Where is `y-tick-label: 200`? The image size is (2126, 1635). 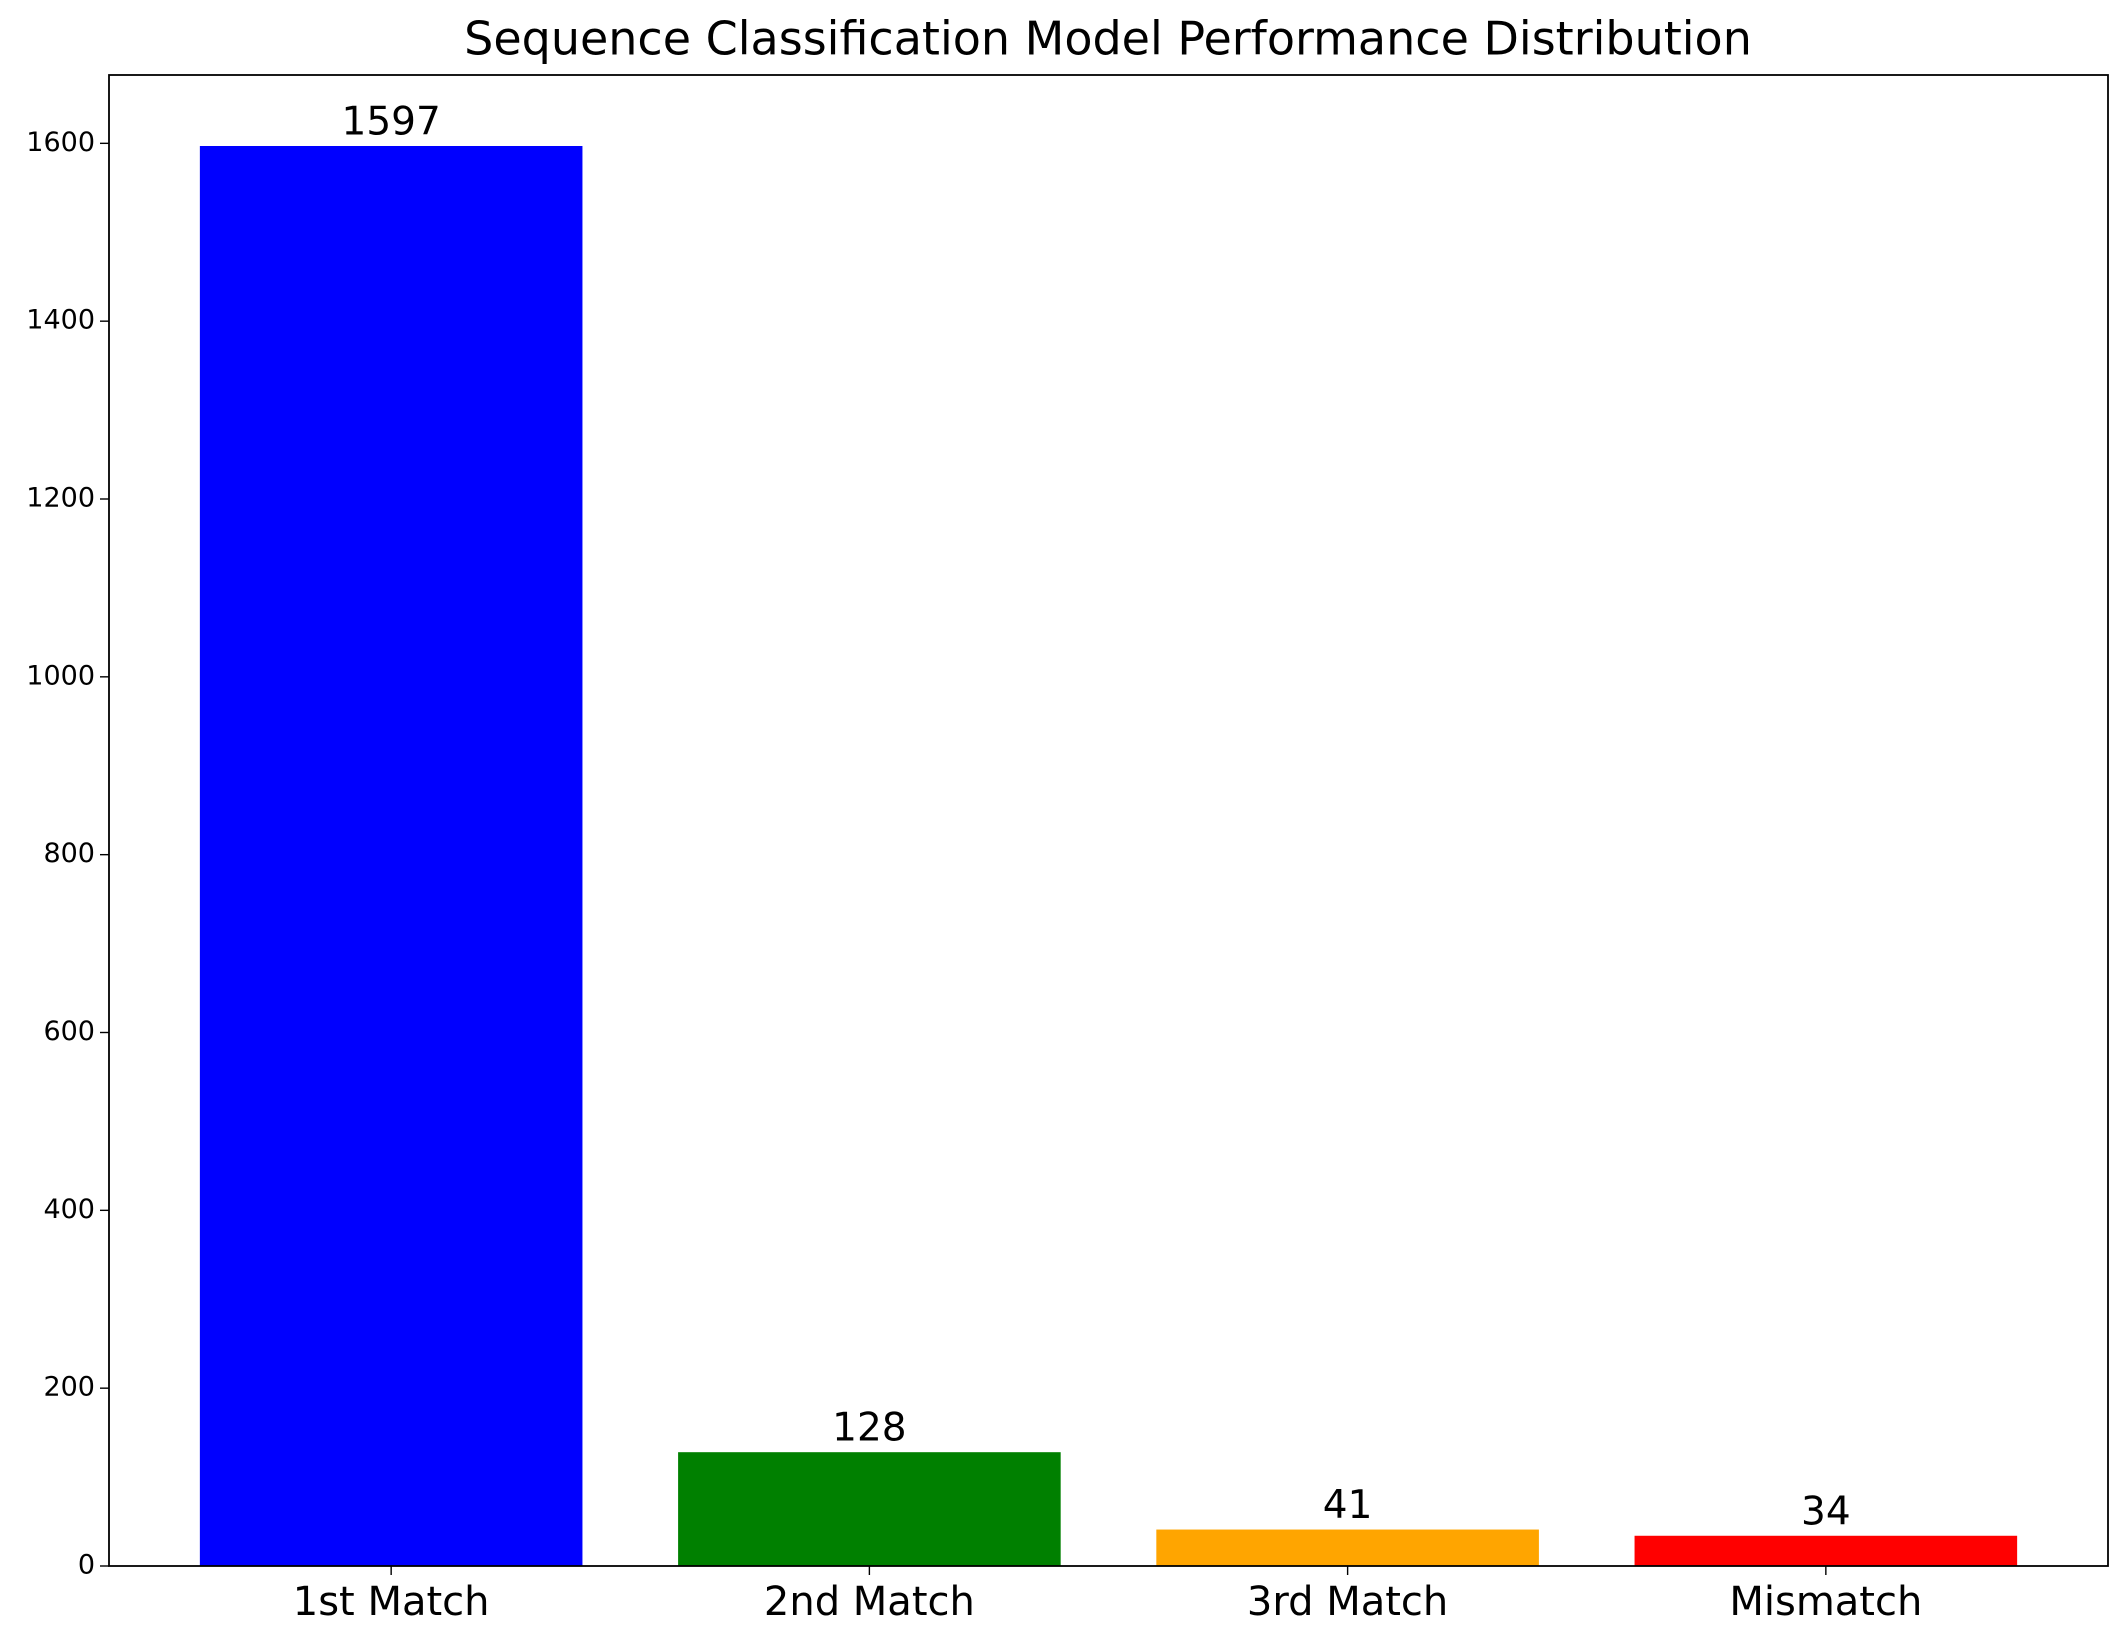 y-tick-label: 200 is located at coordinates (69, 1387).